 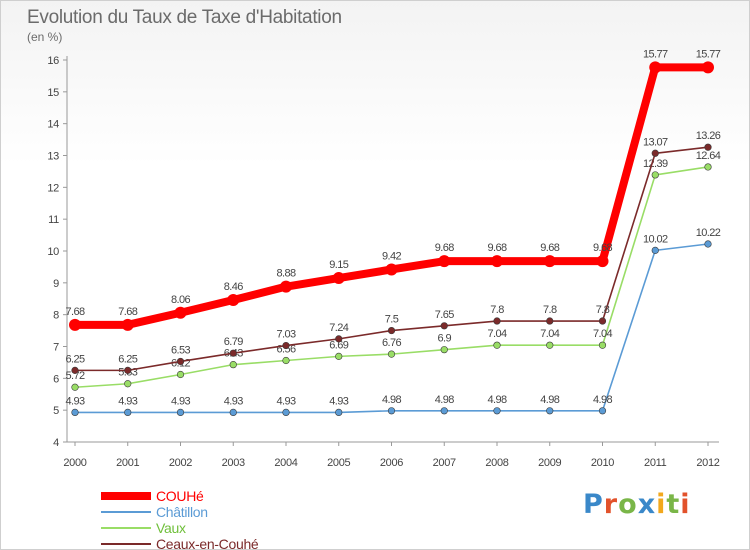 What do you see at coordinates (444, 315) in the screenshot?
I see `data-label: 7.65` at bounding box center [444, 315].